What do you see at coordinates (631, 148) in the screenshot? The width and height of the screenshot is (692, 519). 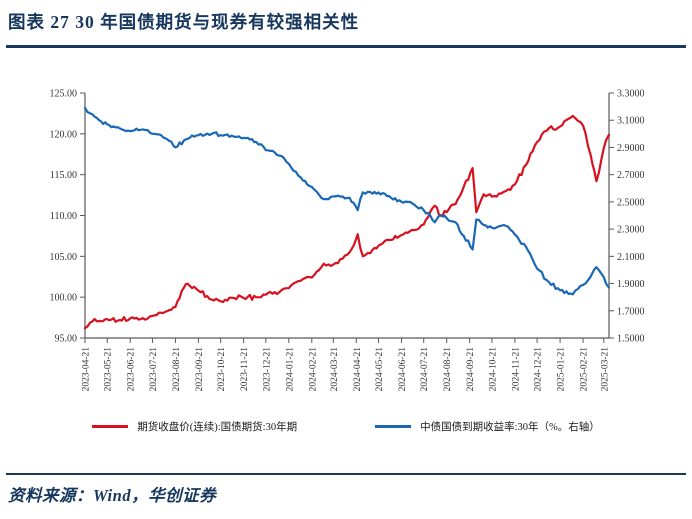 I see `right-tick-label: 2.9000` at bounding box center [631, 148].